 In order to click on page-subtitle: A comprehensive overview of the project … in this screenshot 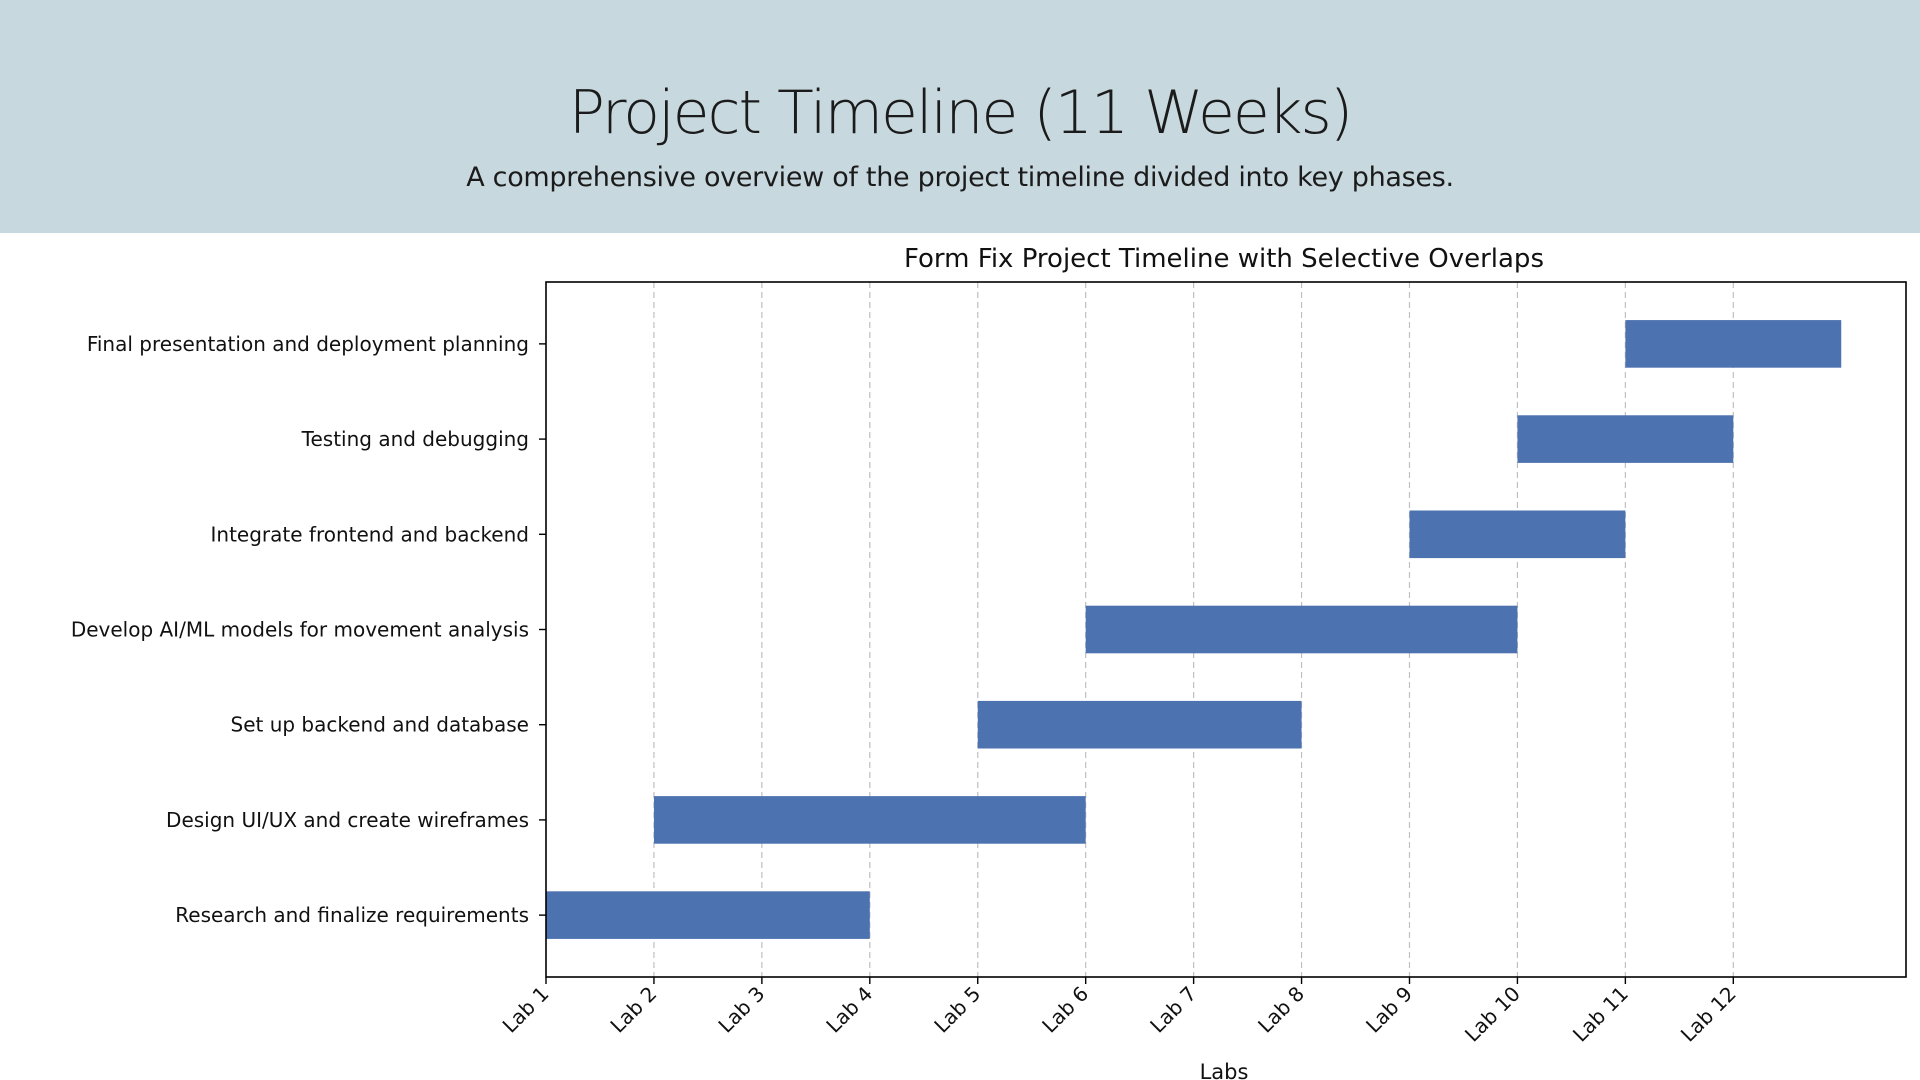, I will do `click(960, 177)`.